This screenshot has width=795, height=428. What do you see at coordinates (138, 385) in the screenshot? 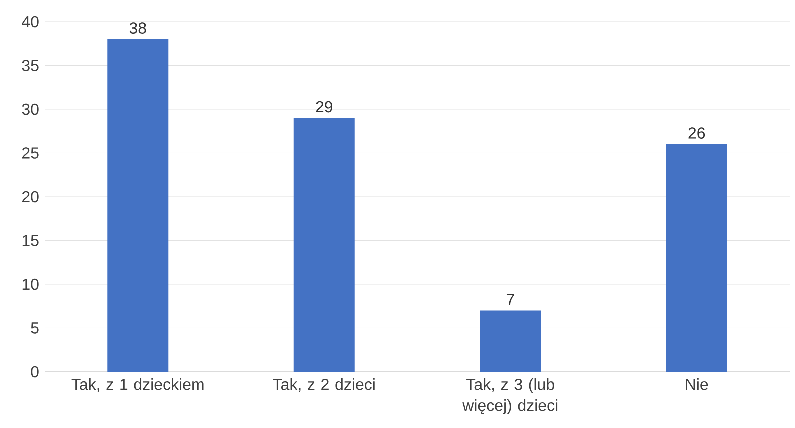
I see `x-tick-label: Tak, z 1 dzieckiem` at bounding box center [138, 385].